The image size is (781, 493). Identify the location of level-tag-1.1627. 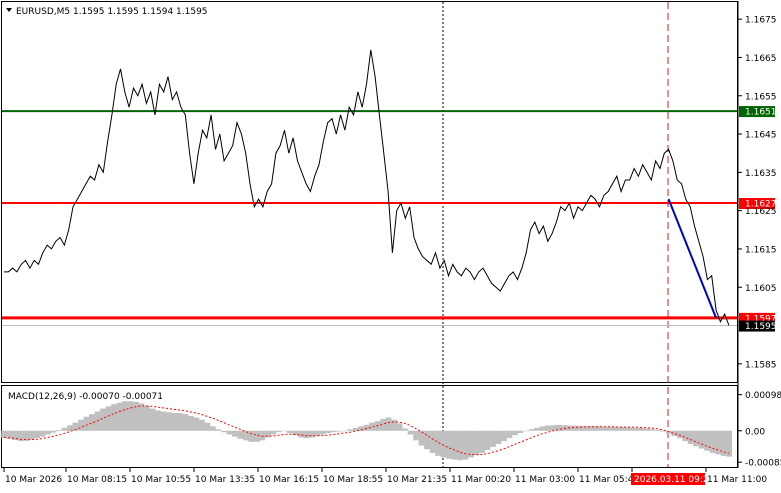
(757, 203).